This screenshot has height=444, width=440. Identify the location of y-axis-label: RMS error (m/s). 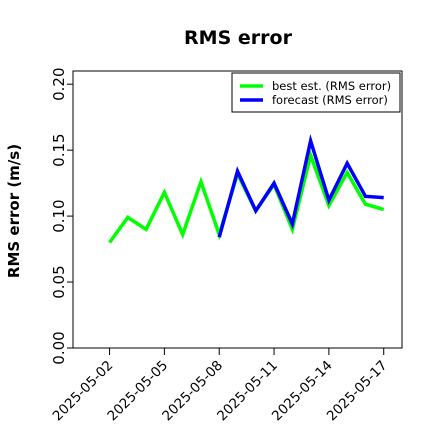
(14, 211).